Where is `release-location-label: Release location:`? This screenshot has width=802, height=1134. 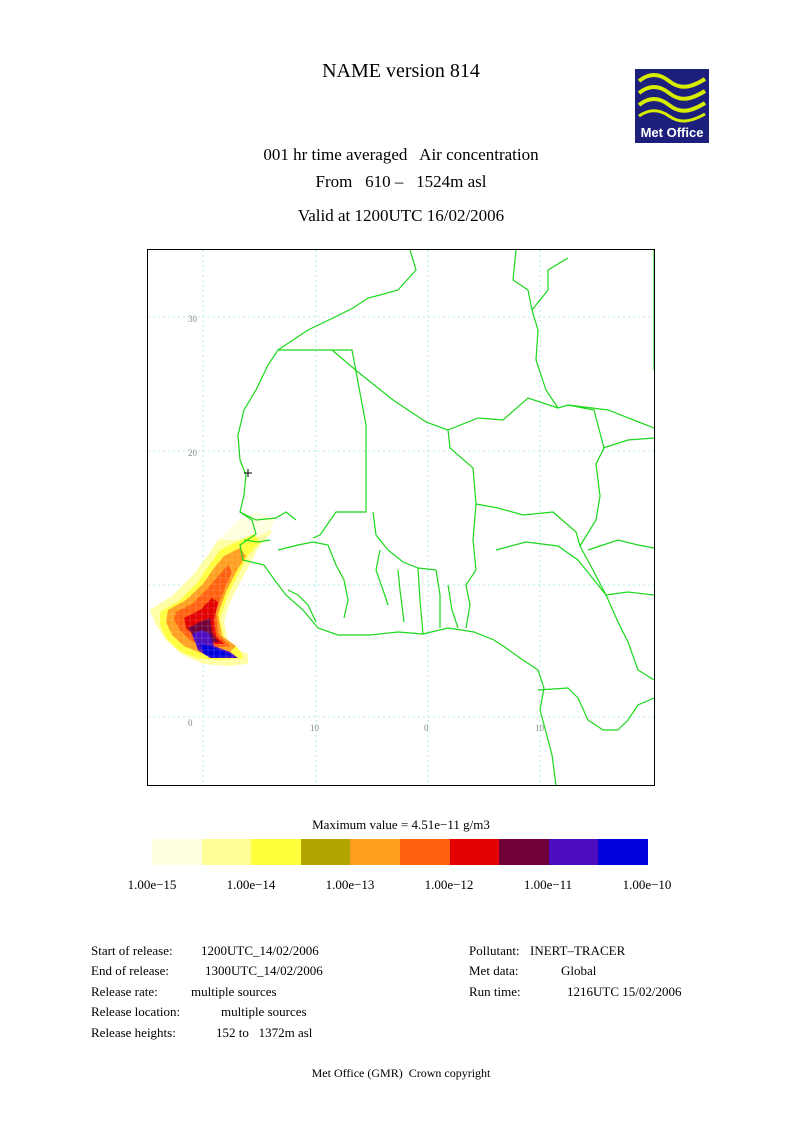
release-location-label: Release location: is located at coordinates (136, 1011).